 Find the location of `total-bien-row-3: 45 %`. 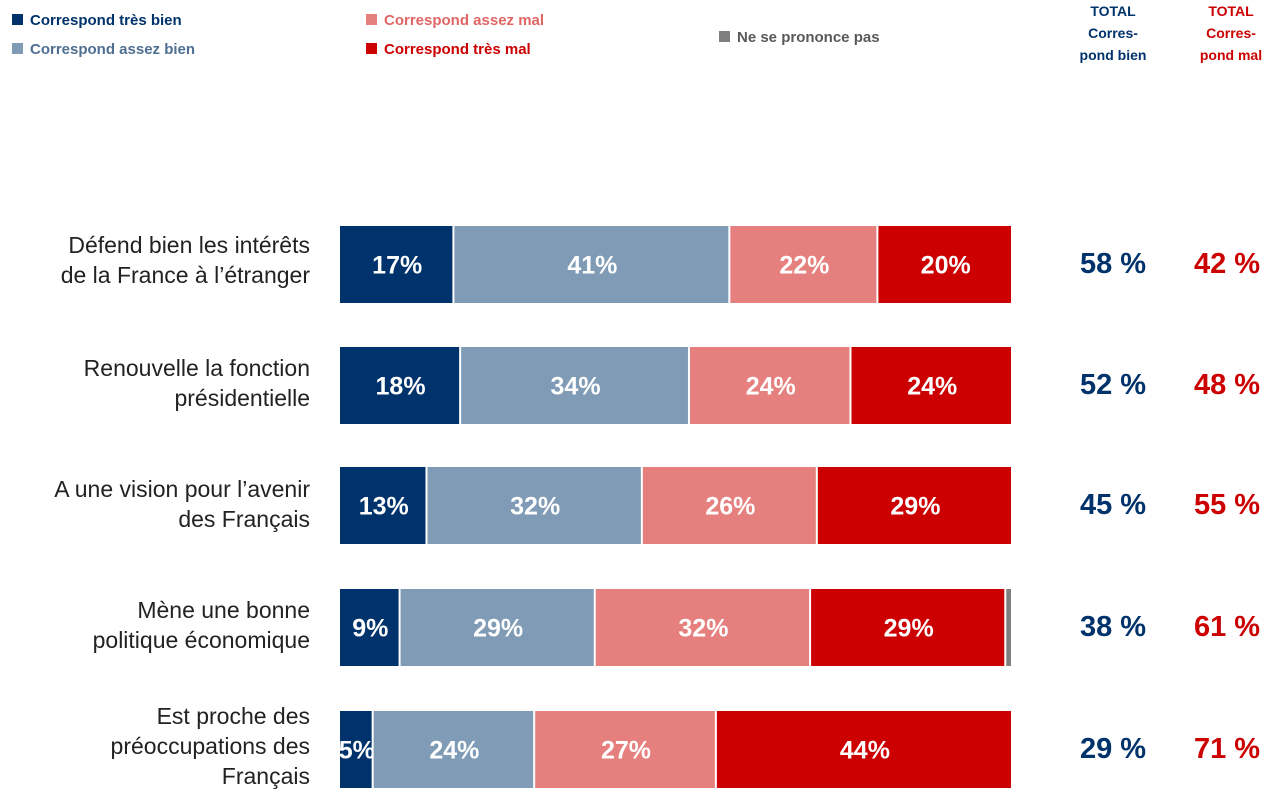

total-bien-row-3: 45 % is located at coordinates (1113, 504).